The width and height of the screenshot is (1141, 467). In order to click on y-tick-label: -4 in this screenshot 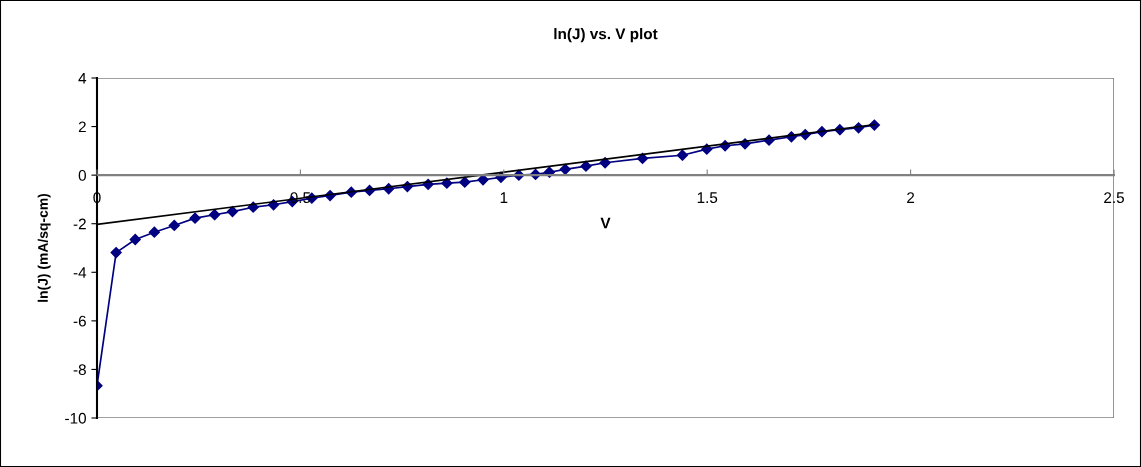, I will do `click(80, 272)`.